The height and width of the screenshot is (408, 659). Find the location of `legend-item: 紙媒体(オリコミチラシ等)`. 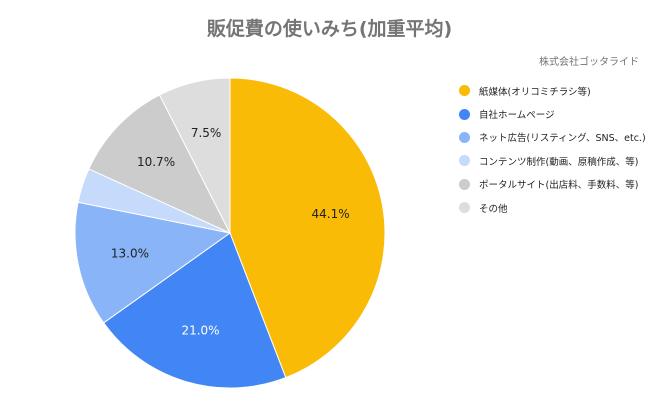

legend-item: 紙媒体(オリコミチラシ等) is located at coordinates (552, 90).